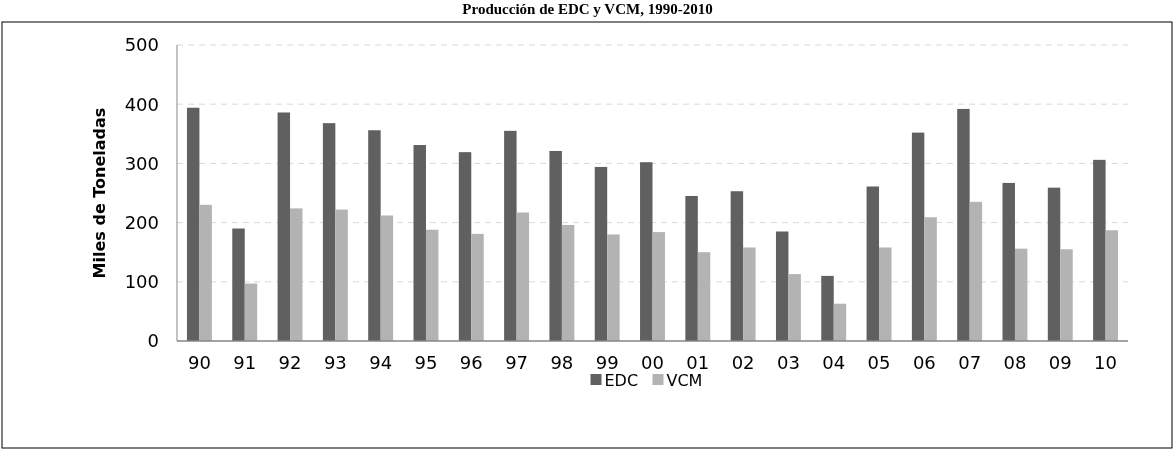  Describe the element at coordinates (426, 362) in the screenshot. I see `x-tick-label: 95` at that location.